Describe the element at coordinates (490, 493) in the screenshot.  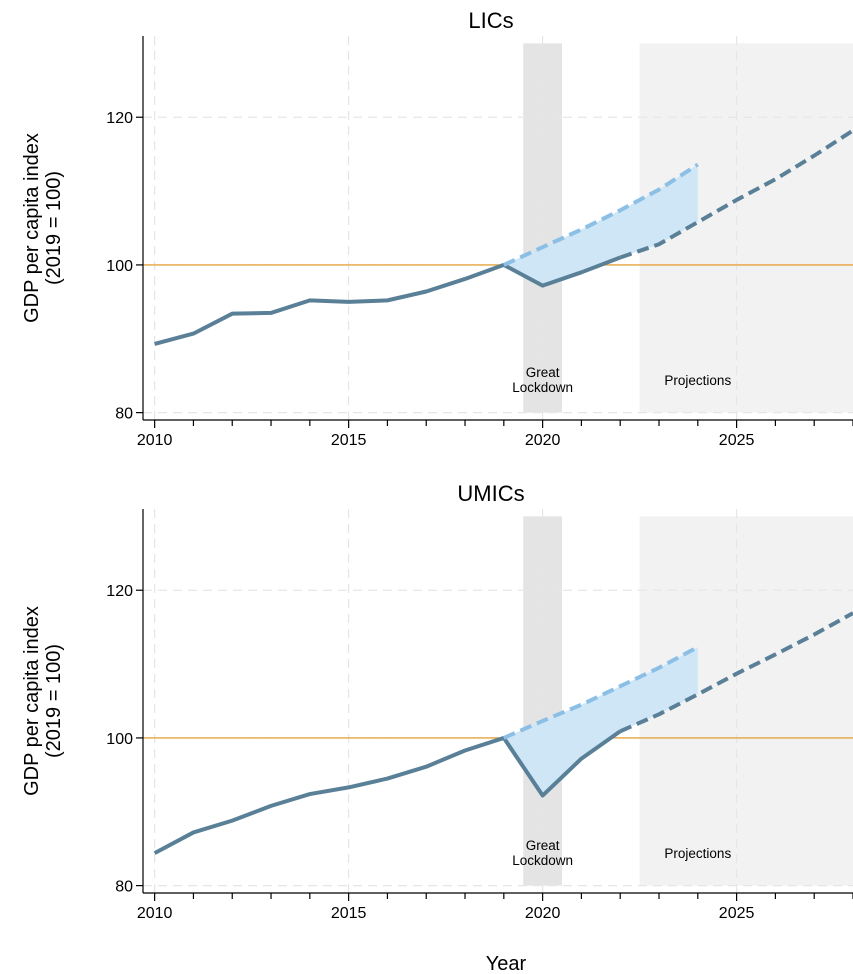
I see `panel-title: UMICs` at that location.